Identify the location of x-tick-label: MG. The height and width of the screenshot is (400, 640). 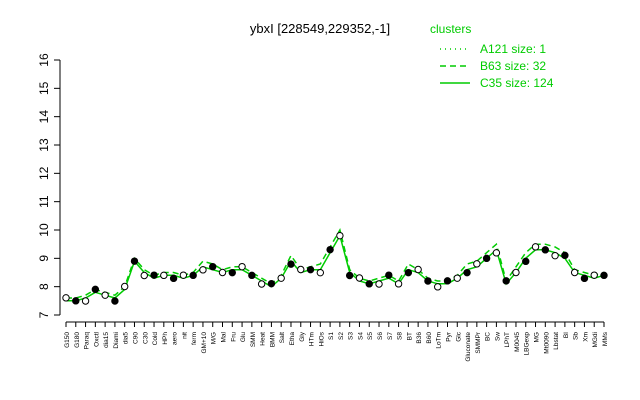
(537, 337).